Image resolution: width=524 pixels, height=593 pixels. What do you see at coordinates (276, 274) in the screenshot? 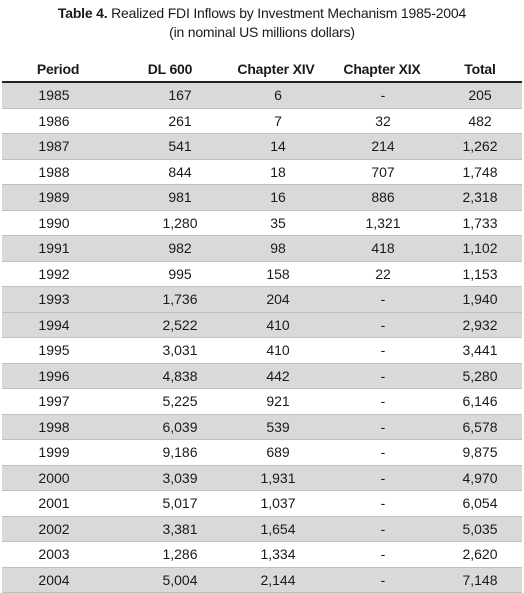
I see `cell-chapter-xiv: 158` at bounding box center [276, 274].